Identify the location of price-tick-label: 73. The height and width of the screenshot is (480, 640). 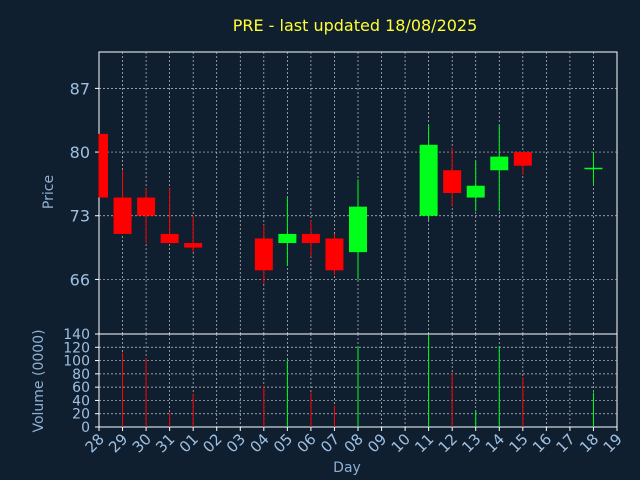
(80, 216).